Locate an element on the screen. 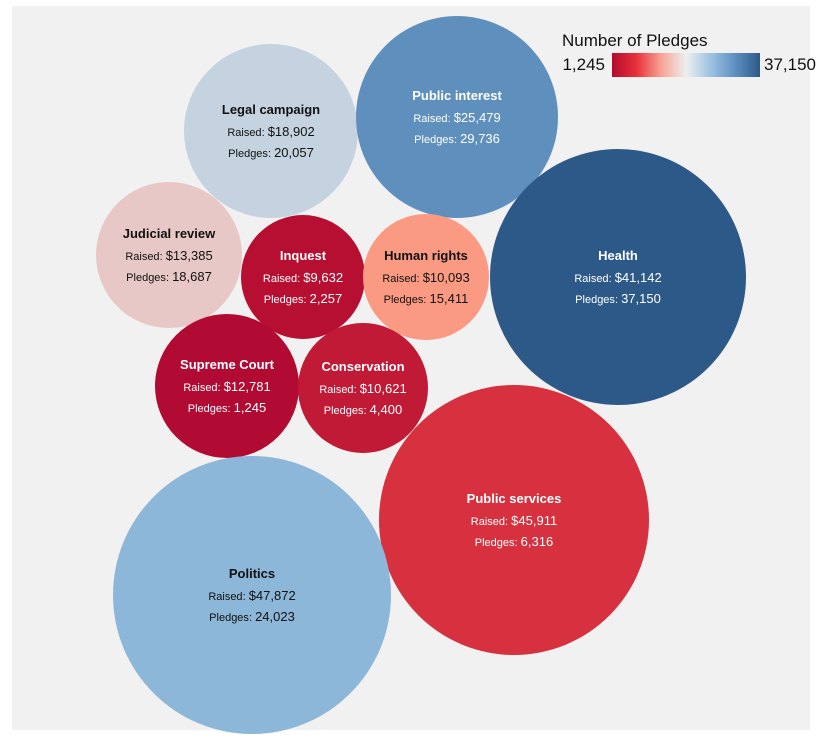 The width and height of the screenshot is (822, 738). bubble-pledges-line: Pledges: 15,411 is located at coordinates (426, 298).